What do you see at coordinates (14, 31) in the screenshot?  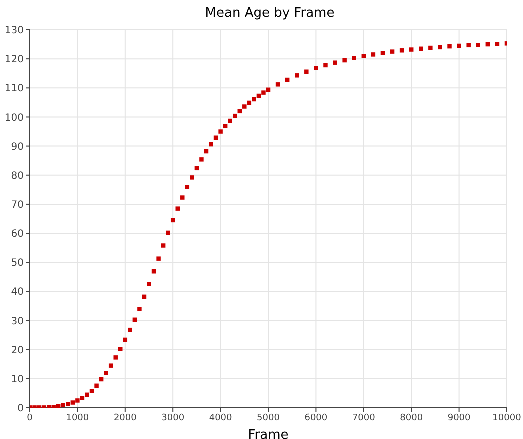 I see `y-tick-label: 130` at bounding box center [14, 31].